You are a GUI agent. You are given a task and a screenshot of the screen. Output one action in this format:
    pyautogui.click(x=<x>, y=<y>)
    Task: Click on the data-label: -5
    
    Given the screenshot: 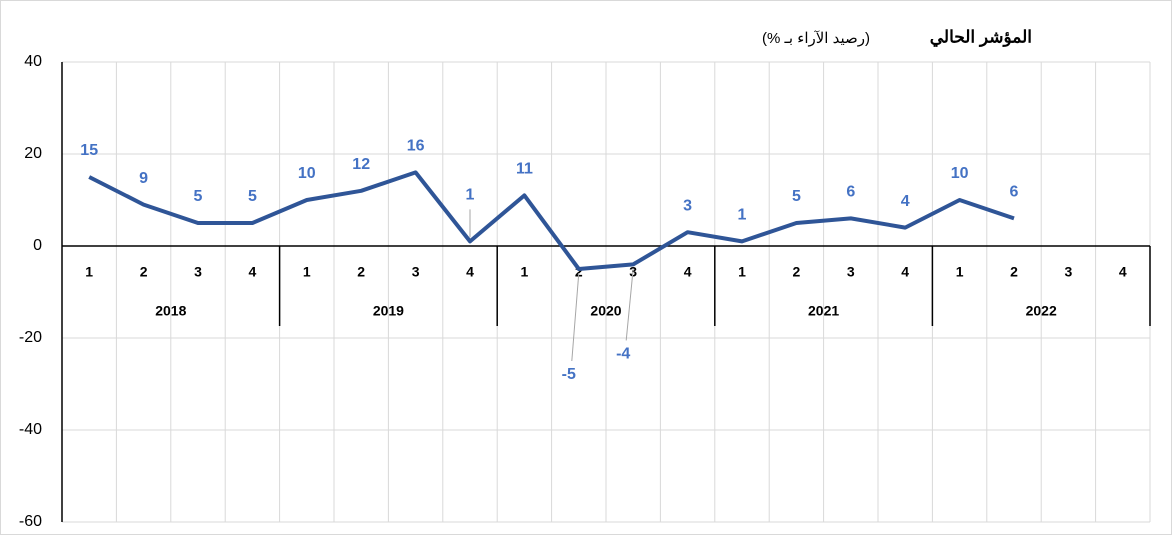 What is the action you would take?
    pyautogui.click(x=569, y=374)
    